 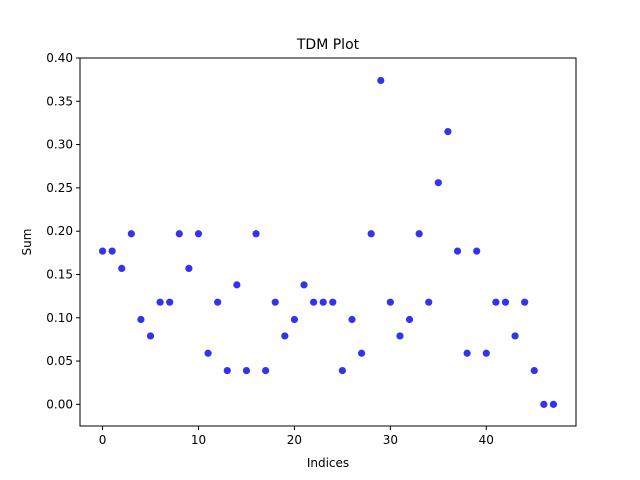 What do you see at coordinates (328, 45) in the screenshot?
I see `chart-title: TDM Plot` at bounding box center [328, 45].